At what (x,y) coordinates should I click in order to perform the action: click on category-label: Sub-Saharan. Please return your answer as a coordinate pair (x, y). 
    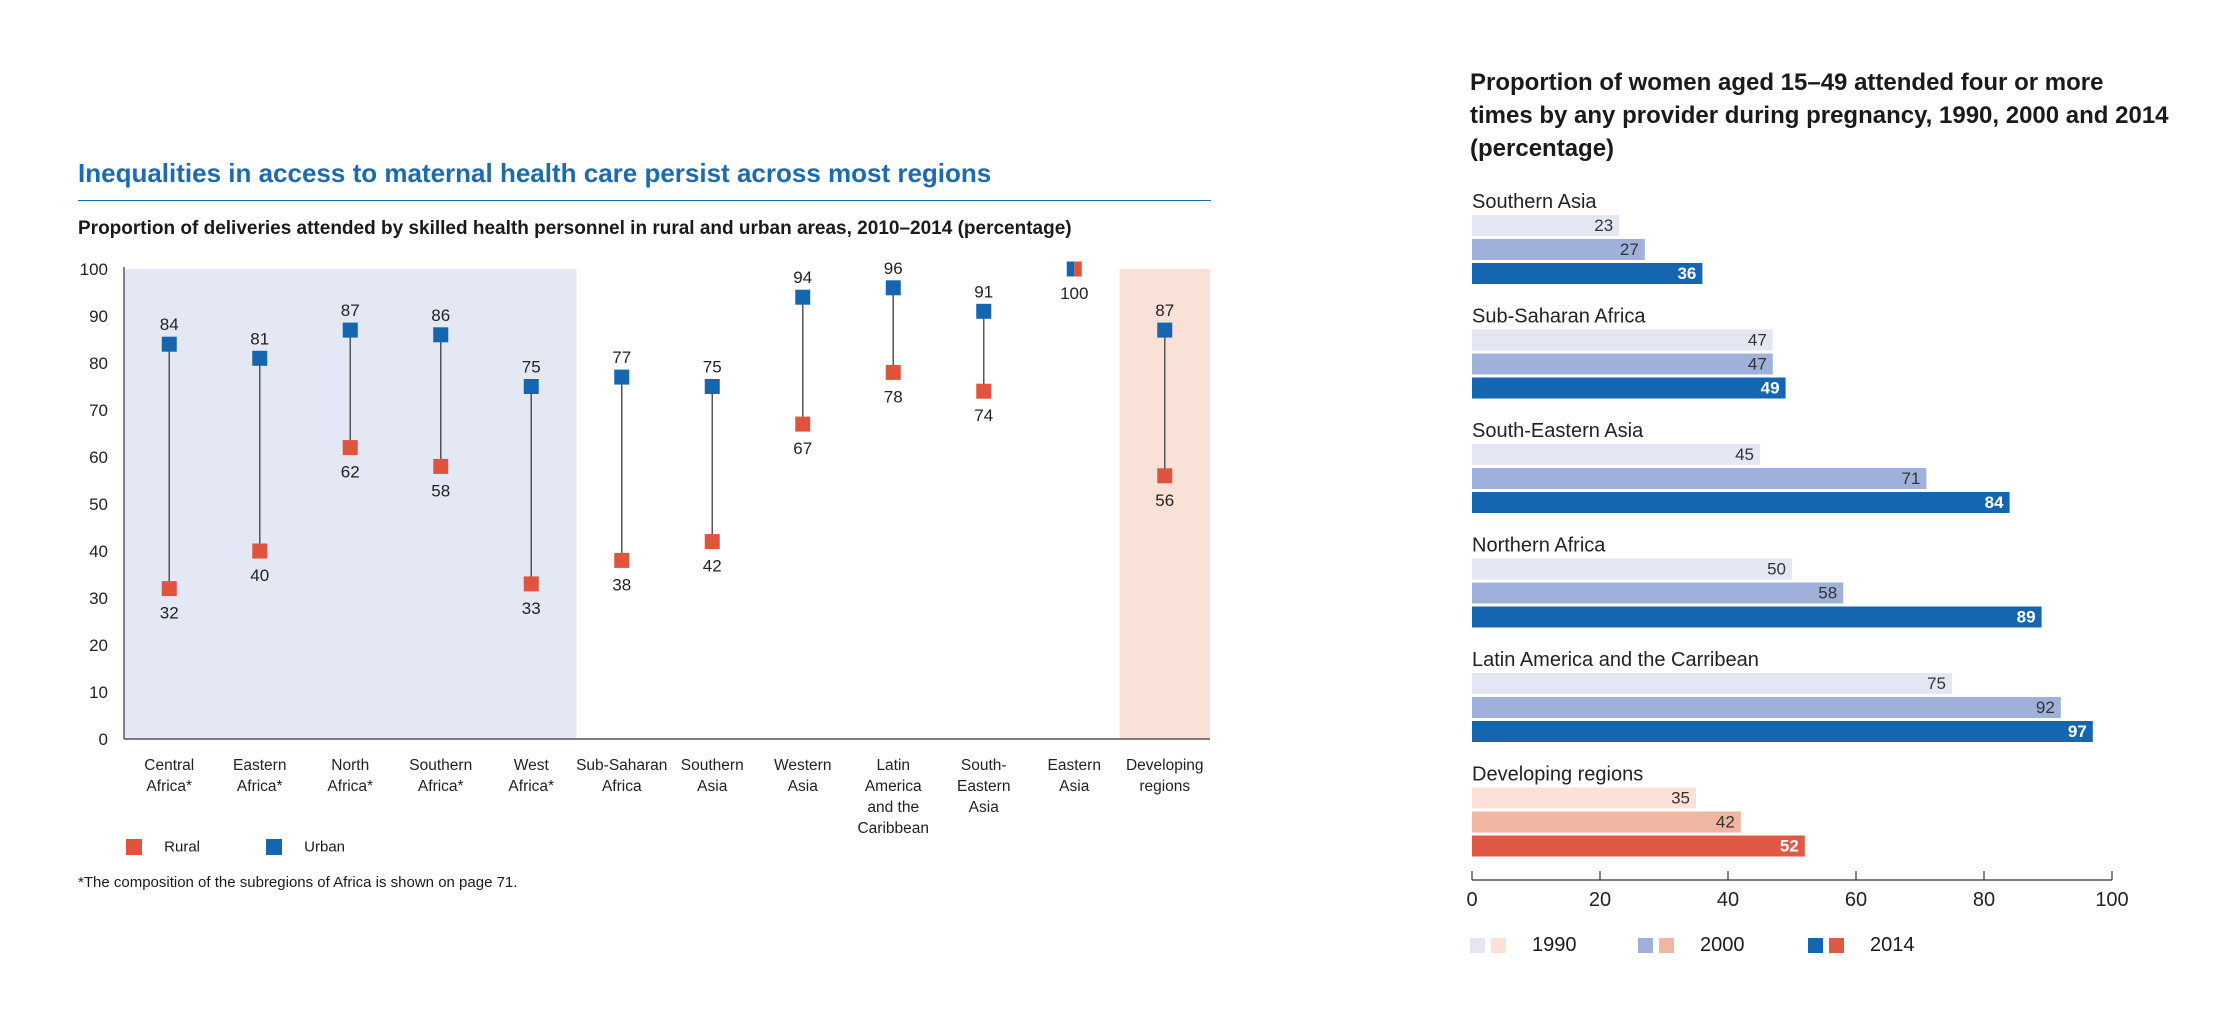
    Looking at the image, I should click on (621, 765).